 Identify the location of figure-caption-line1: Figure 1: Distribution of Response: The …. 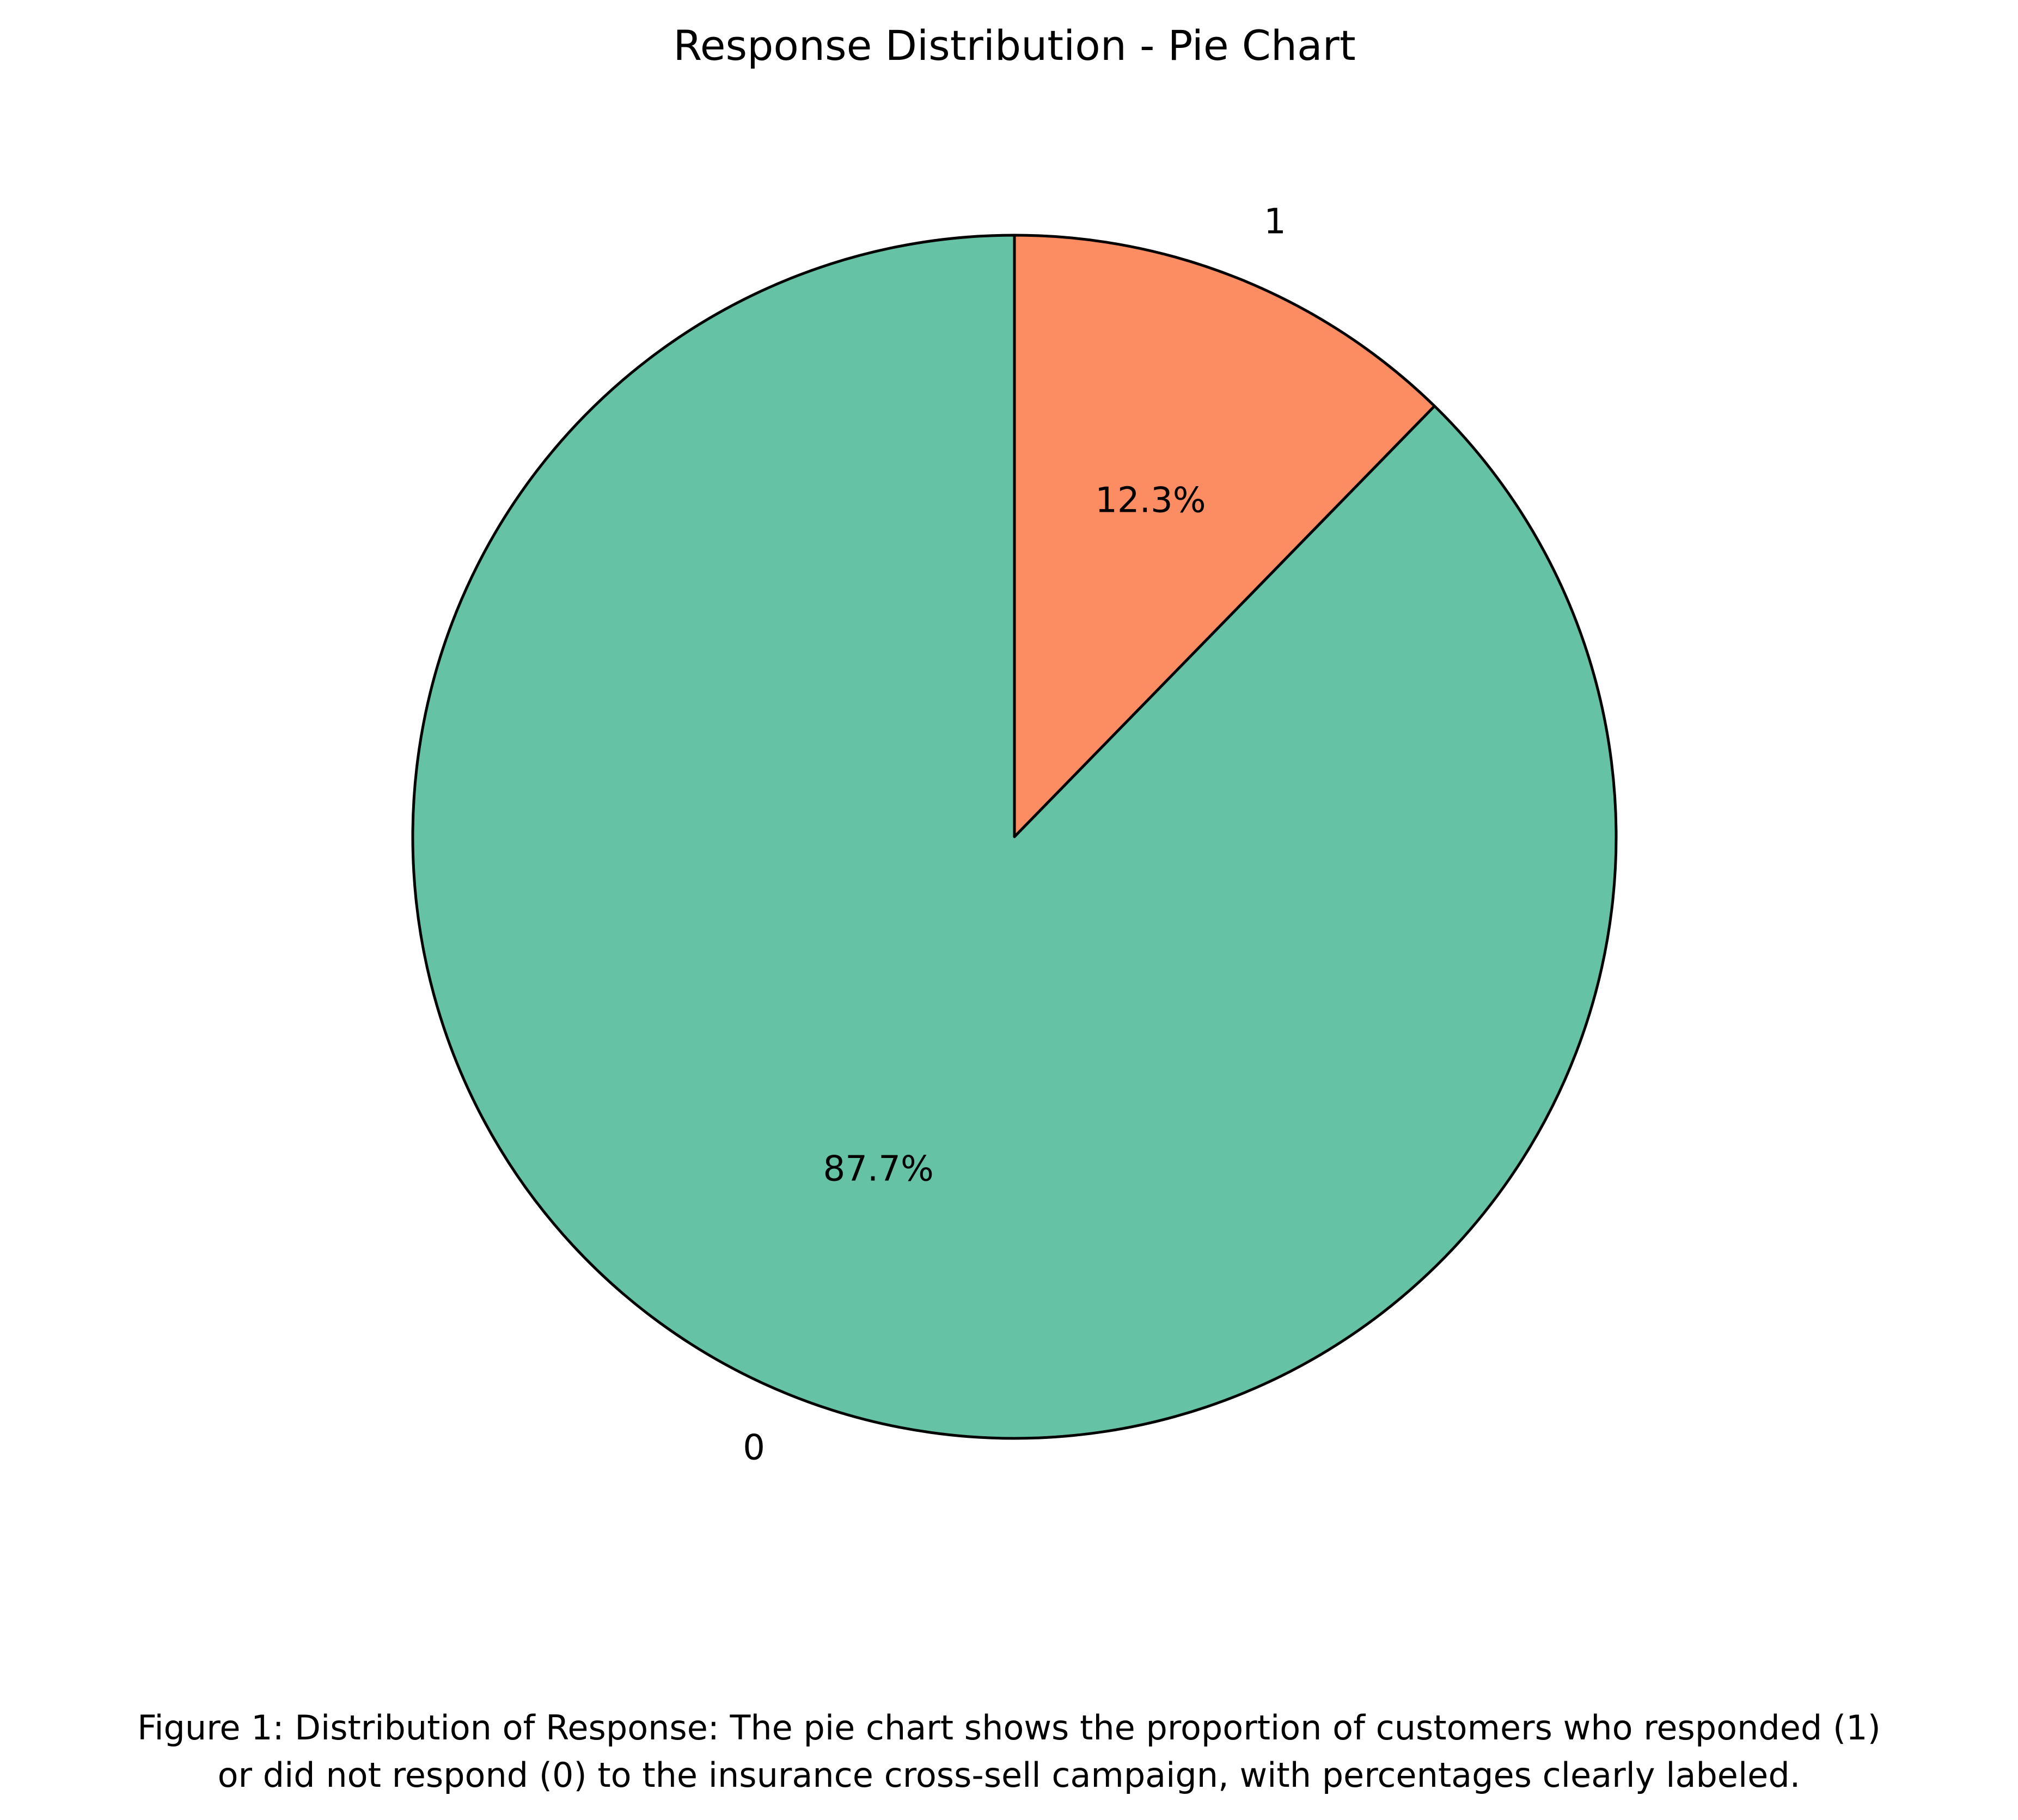
(1009, 1728).